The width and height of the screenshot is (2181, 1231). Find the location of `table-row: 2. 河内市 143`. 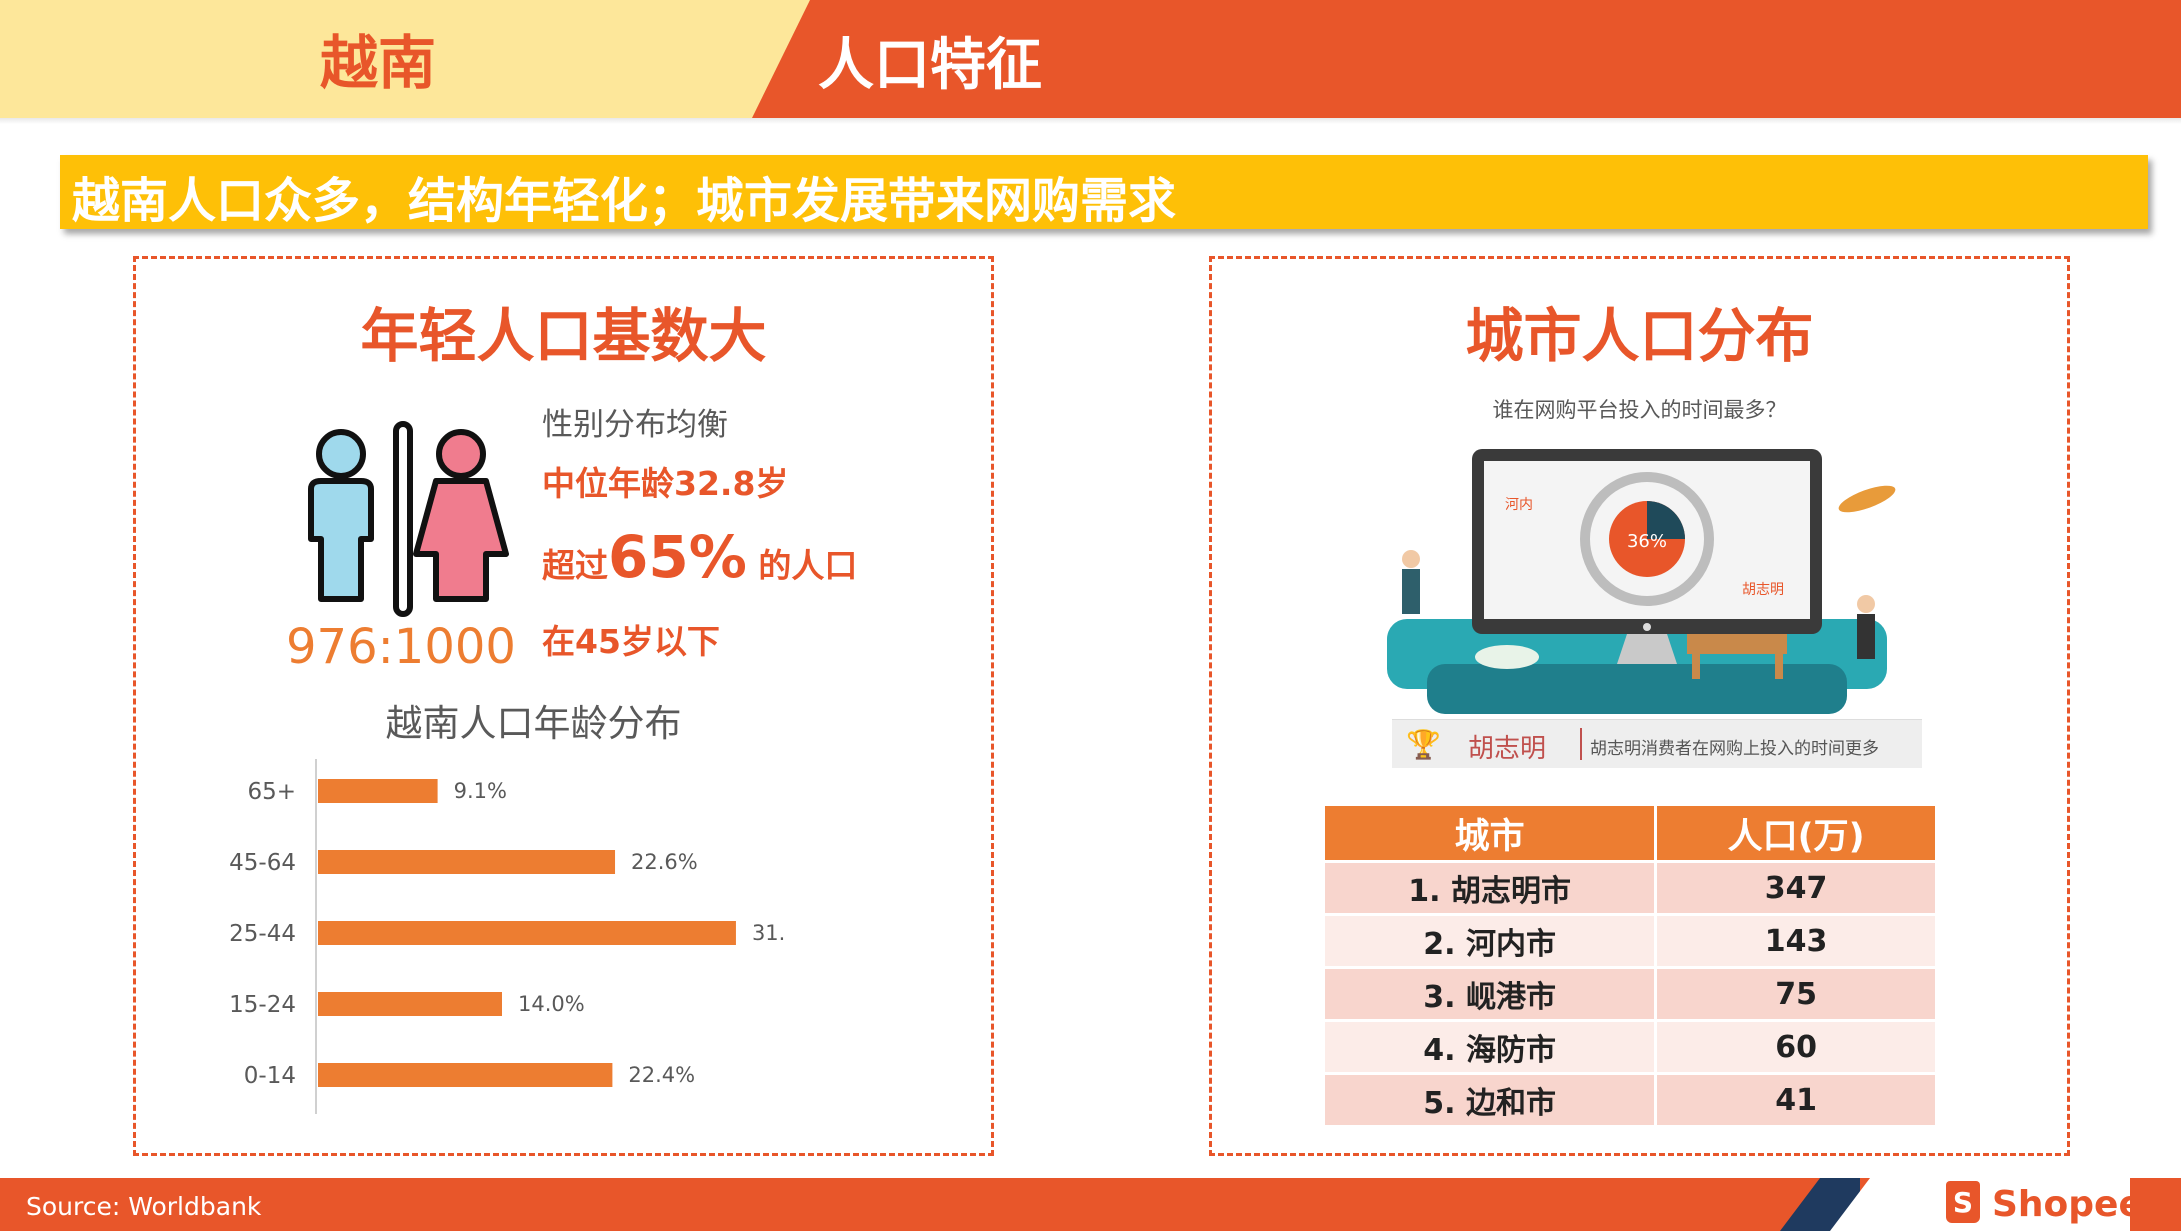

table-row: 2. 河内市 143 is located at coordinates (1630, 941).